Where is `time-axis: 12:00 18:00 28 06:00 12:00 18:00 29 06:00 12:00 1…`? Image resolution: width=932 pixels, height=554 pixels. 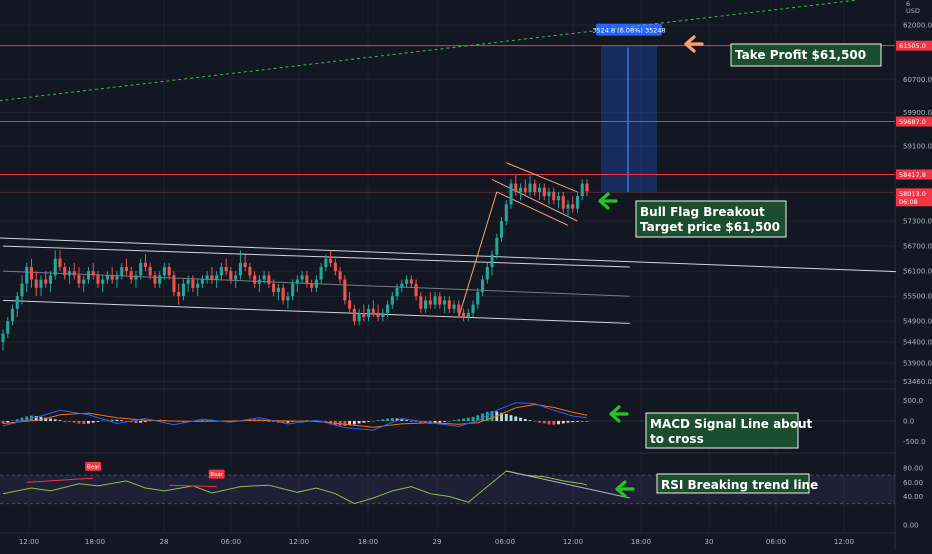
time-axis: 12:00 18:00 28 06:00 12:00 18:00 29 06:00 12:00 1… is located at coordinates (436, 542).